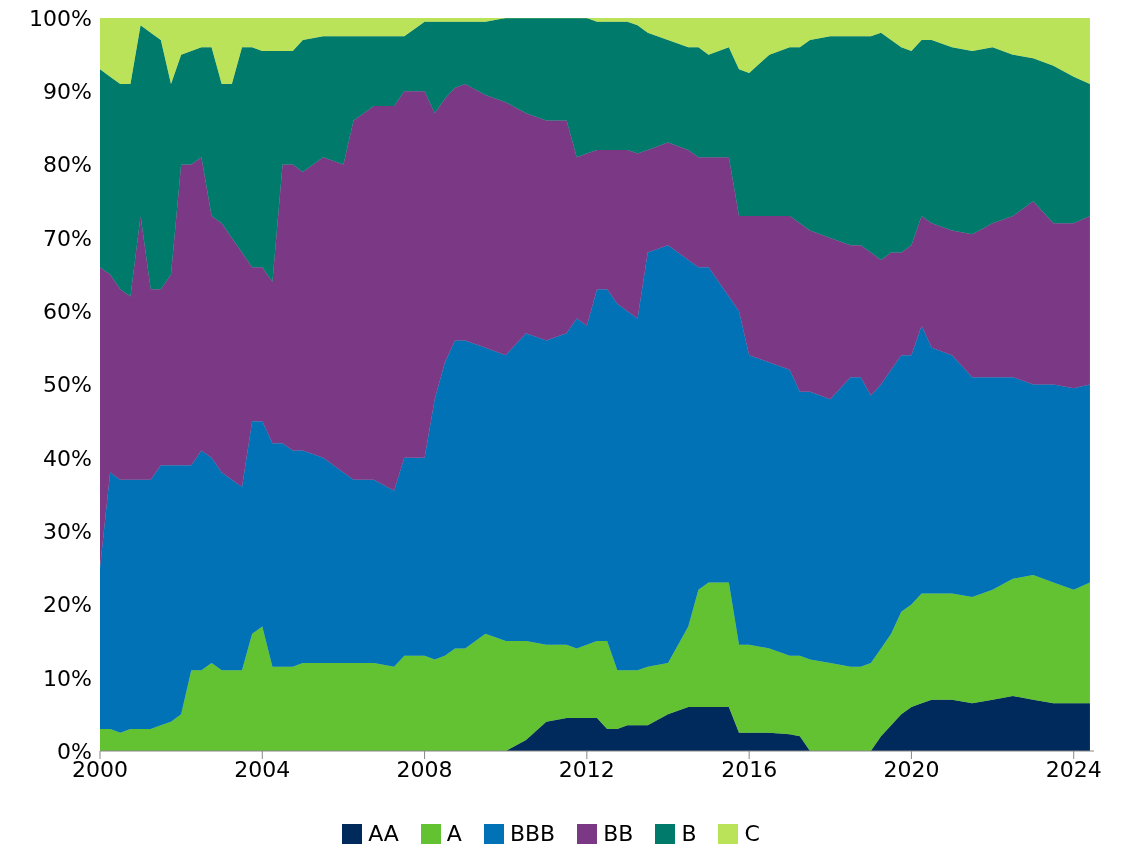 Image resolution: width=1128 pixels, height=854 pixels. I want to click on legend-label: BB, so click(618, 833).